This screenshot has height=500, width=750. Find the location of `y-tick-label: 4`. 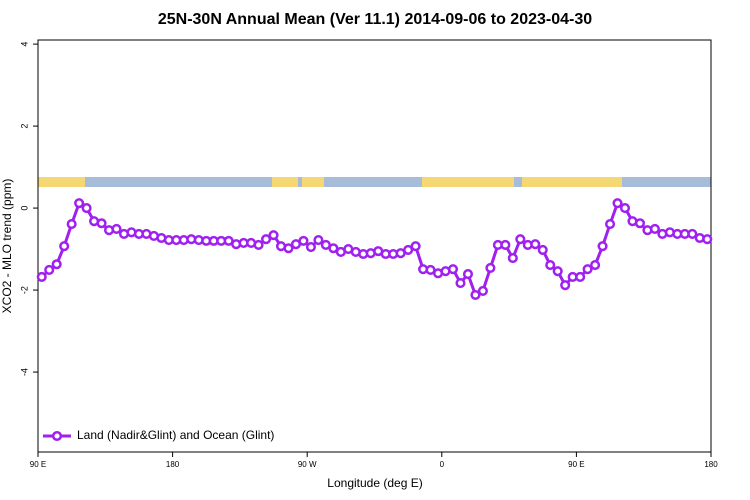

y-tick-label: 4 is located at coordinates (24, 44).